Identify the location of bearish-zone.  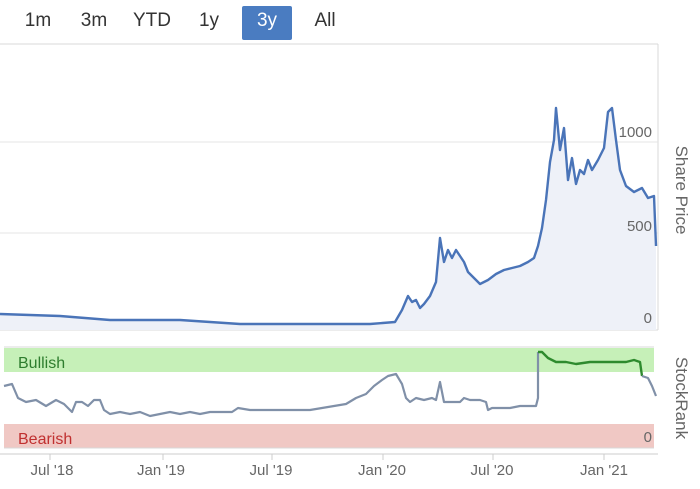
(329, 436).